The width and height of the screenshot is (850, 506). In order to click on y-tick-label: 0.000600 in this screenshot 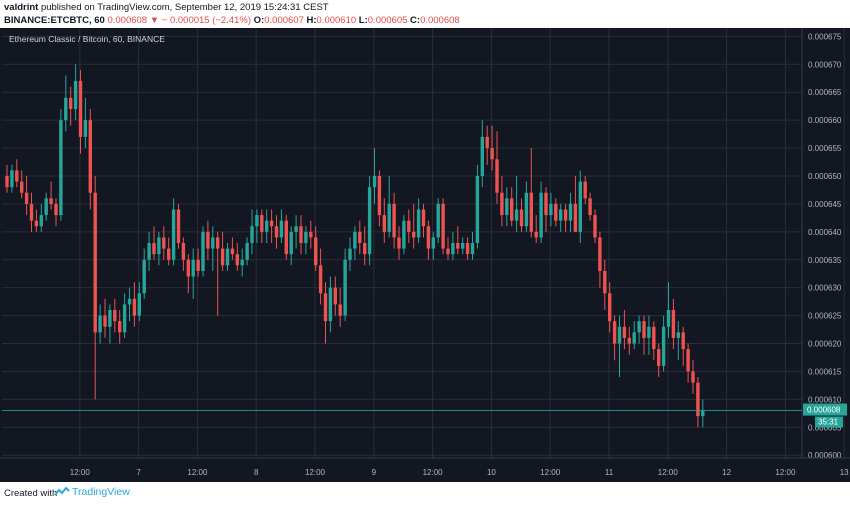, I will do `click(825, 455)`.